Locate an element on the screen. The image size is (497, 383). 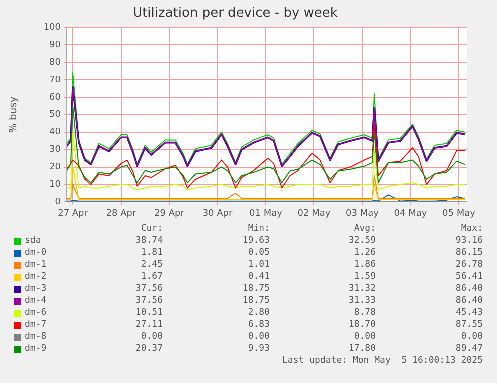
y-tick-label: 60 is located at coordinates (56, 97).